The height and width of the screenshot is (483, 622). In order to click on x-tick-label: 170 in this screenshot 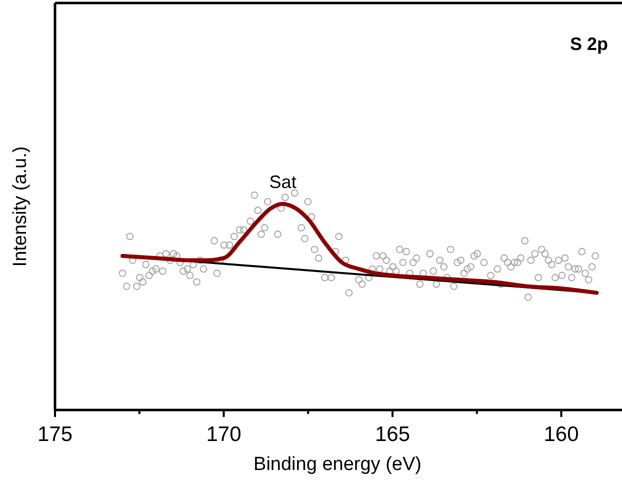, I will do `click(224, 434)`.